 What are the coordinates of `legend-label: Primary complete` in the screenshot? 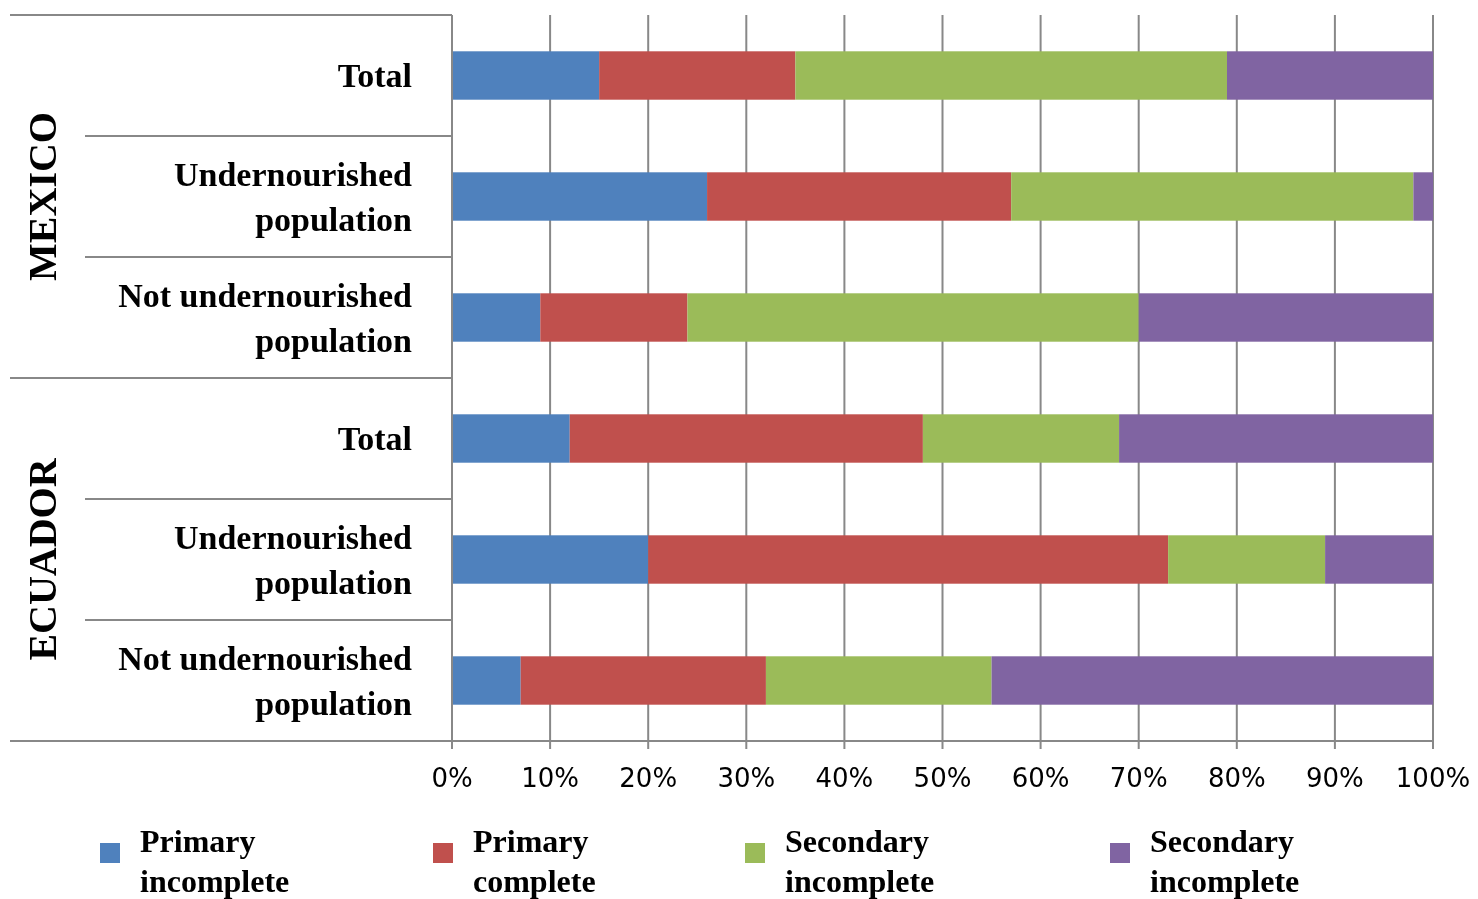 It's located at (534, 861).